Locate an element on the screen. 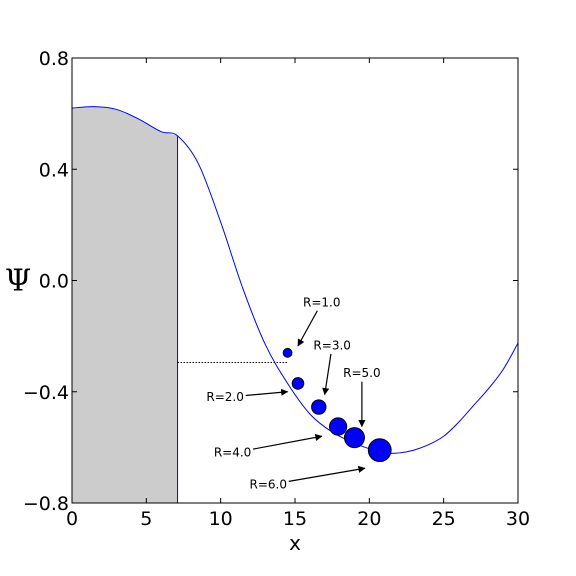  y-tick-label: 0.0 is located at coordinates (54, 282).